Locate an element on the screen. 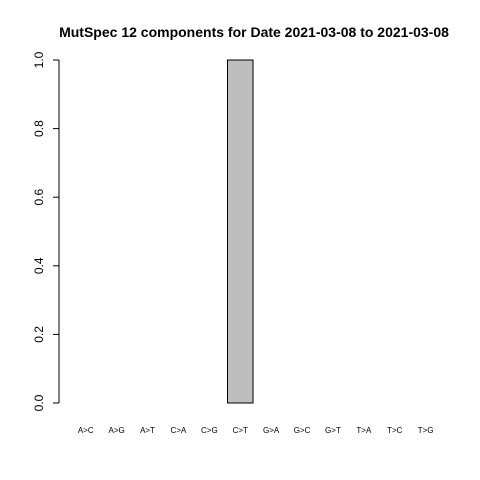 This screenshot has height=480, width=480. x-tick-label: C>A is located at coordinates (179, 430).